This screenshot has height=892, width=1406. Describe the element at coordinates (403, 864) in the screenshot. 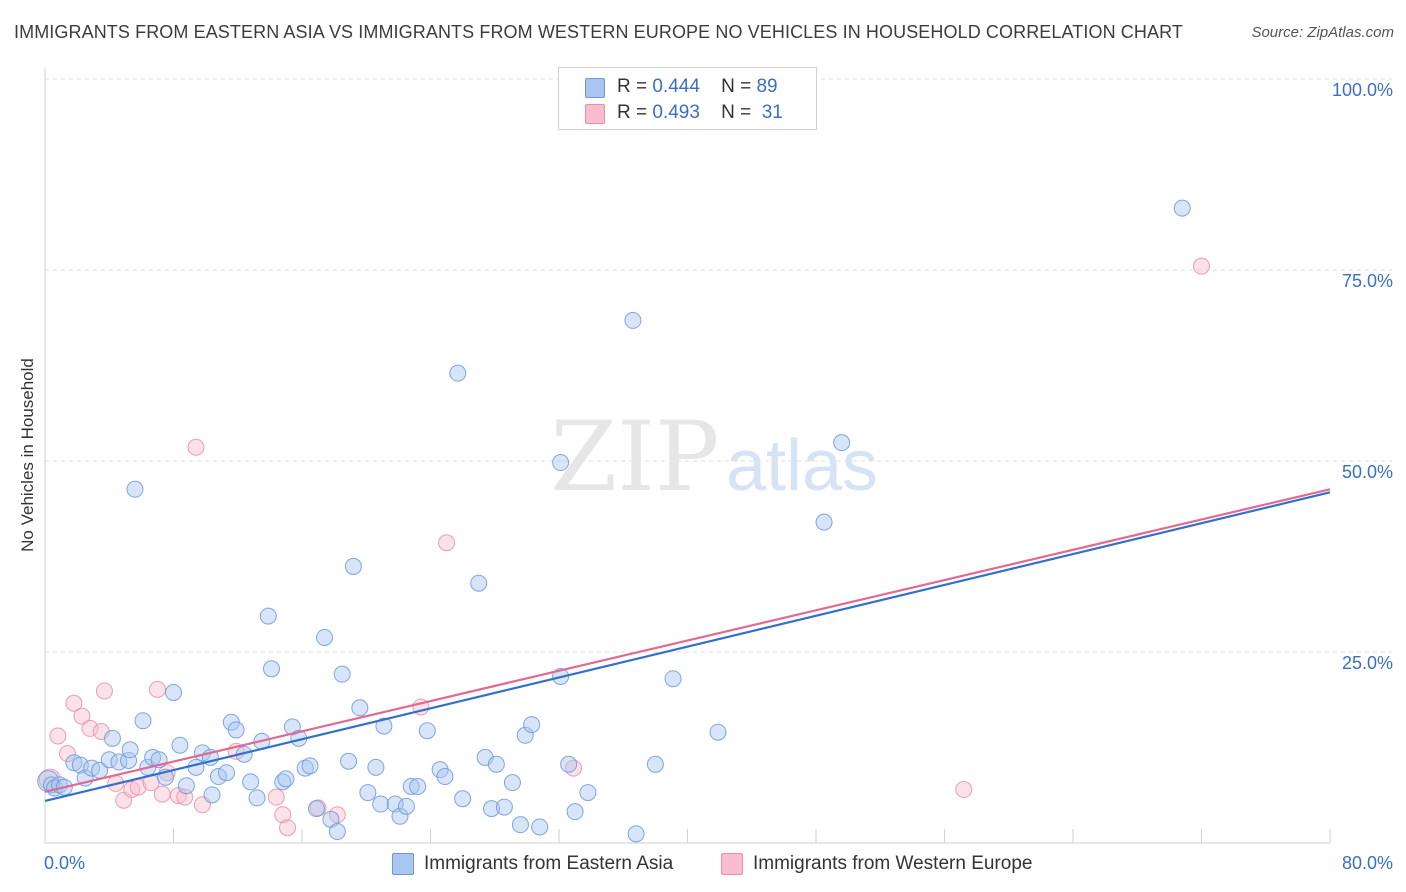

I see `bottom-legend-swatch-eastern-asia` at that location.